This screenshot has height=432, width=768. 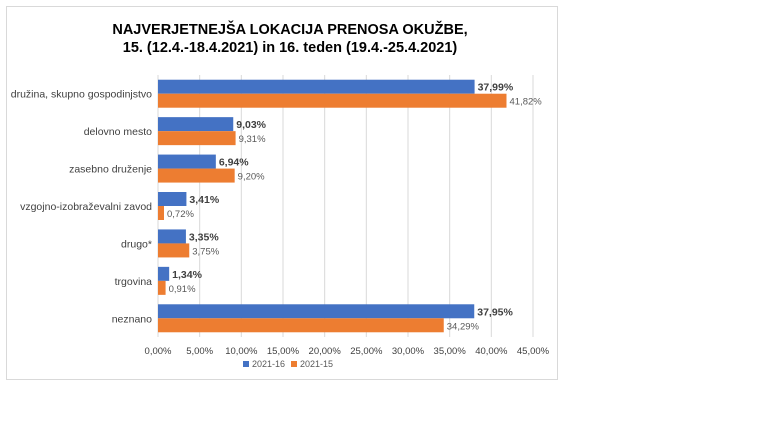 What do you see at coordinates (182, 289) in the screenshot?
I see `data-label: 0,91%` at bounding box center [182, 289].